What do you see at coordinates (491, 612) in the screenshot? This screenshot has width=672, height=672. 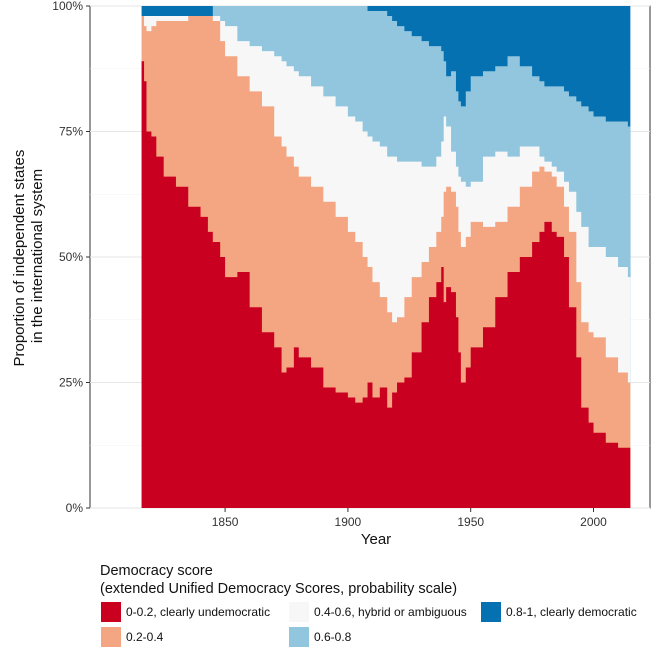 I see `legend-key-democratic` at bounding box center [491, 612].